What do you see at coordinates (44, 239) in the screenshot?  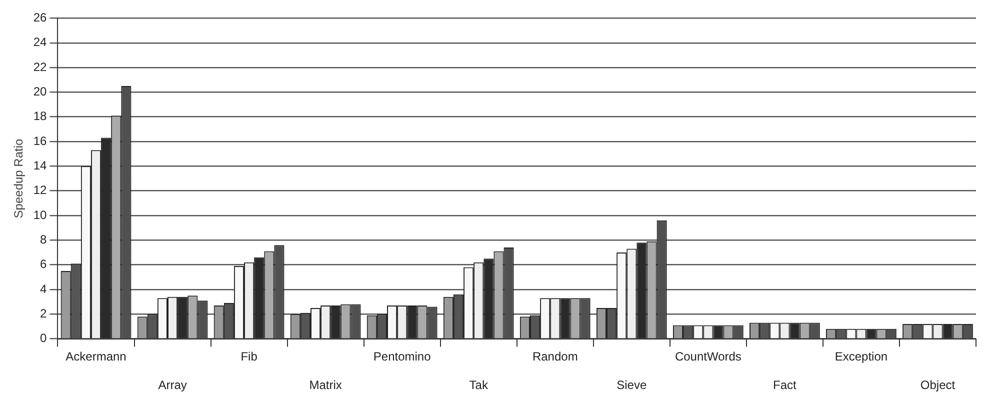 I see `y-tick-label: 8` at bounding box center [44, 239].